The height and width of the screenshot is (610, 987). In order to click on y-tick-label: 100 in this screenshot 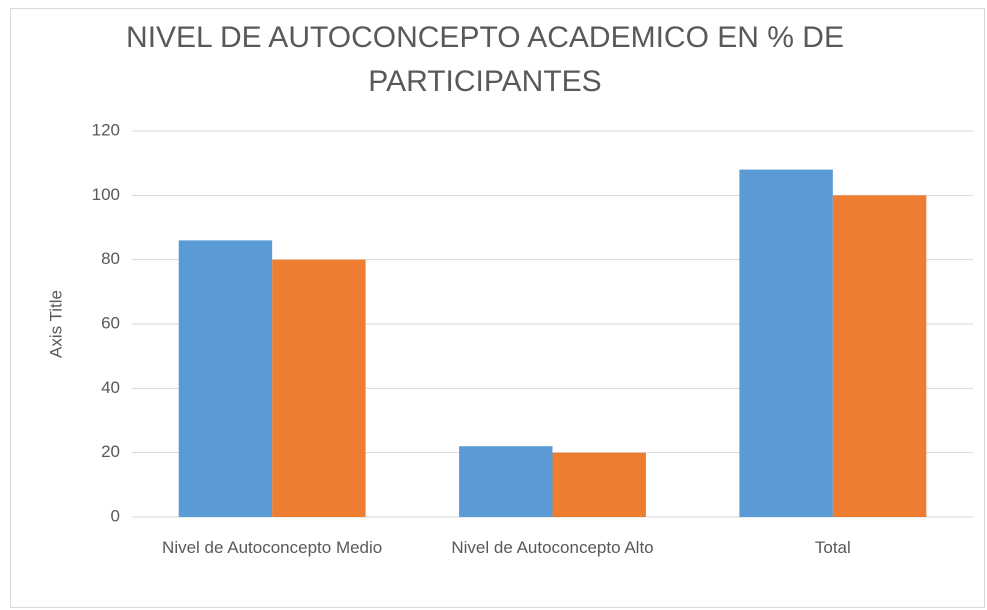, I will do `click(106, 194)`.